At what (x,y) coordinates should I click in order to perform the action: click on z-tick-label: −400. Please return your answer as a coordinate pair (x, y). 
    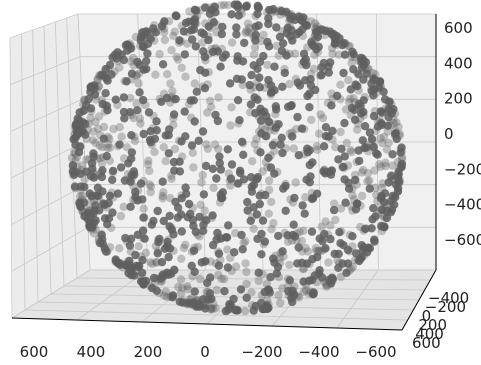
    Looking at the image, I should click on (462, 205).